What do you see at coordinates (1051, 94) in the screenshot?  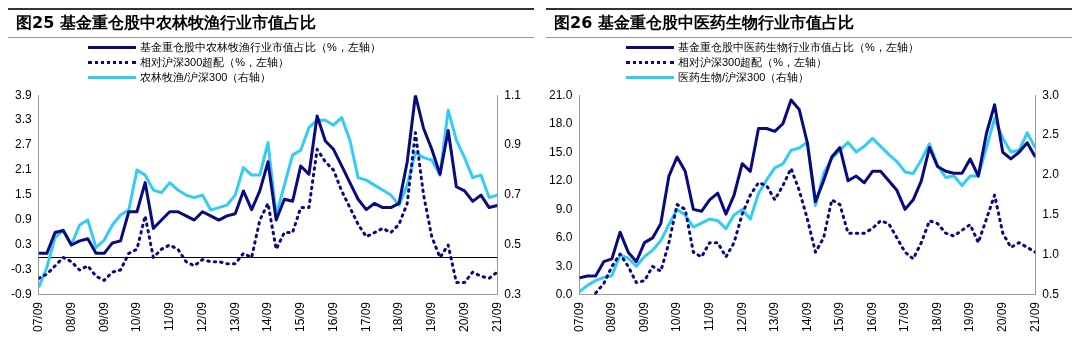 I see `y2-tick-label: 3.0` at bounding box center [1051, 94].